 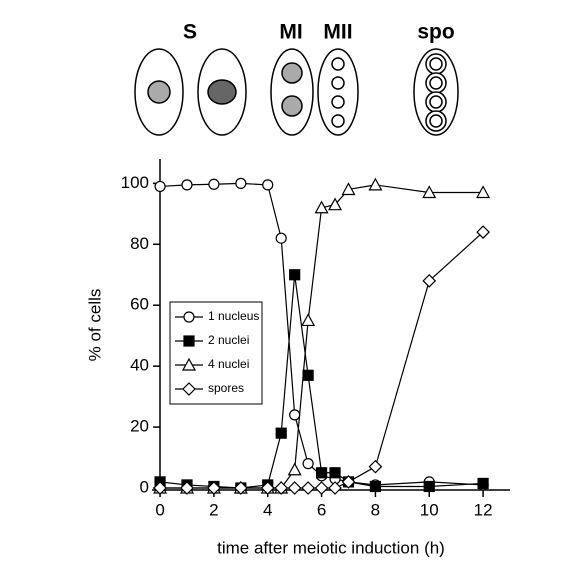 I want to click on y-tick-label: 80, so click(x=139, y=243).